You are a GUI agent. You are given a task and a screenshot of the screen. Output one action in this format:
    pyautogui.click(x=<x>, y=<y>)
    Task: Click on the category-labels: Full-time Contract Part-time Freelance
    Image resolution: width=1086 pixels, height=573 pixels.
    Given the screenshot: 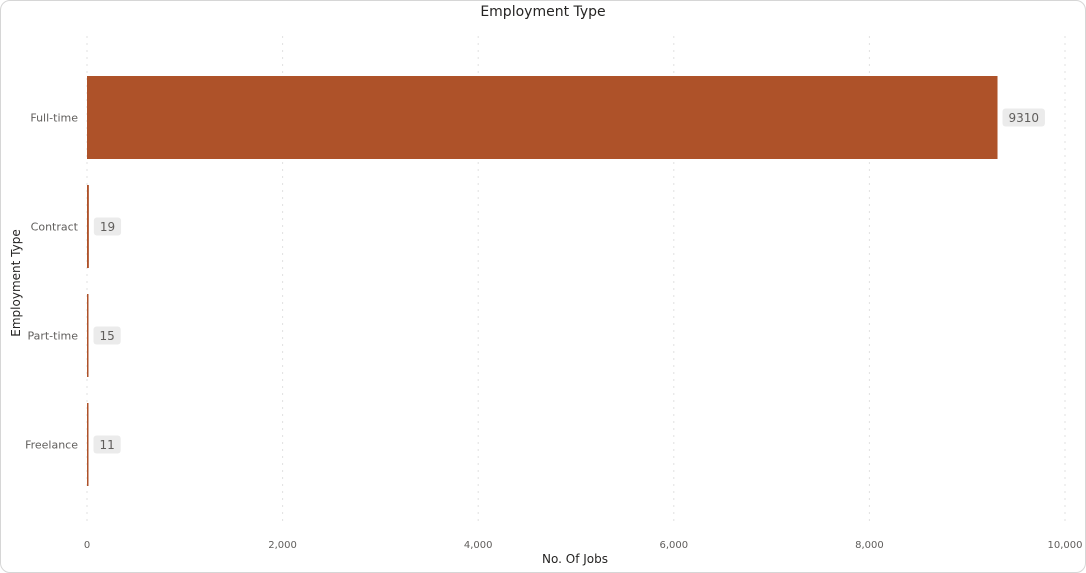 What is the action you would take?
    pyautogui.click(x=52, y=282)
    